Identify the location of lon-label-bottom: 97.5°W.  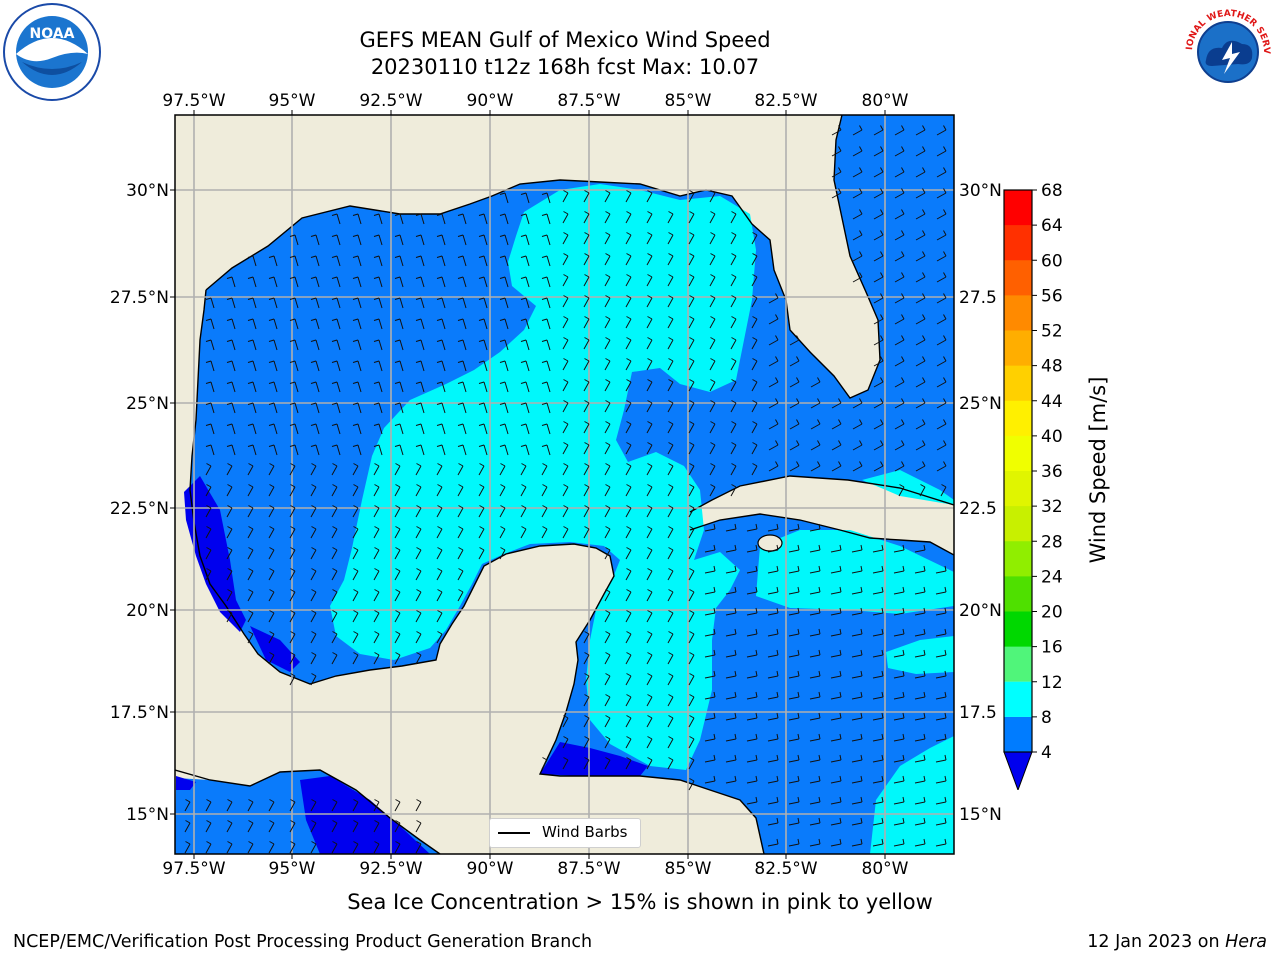
(193, 869).